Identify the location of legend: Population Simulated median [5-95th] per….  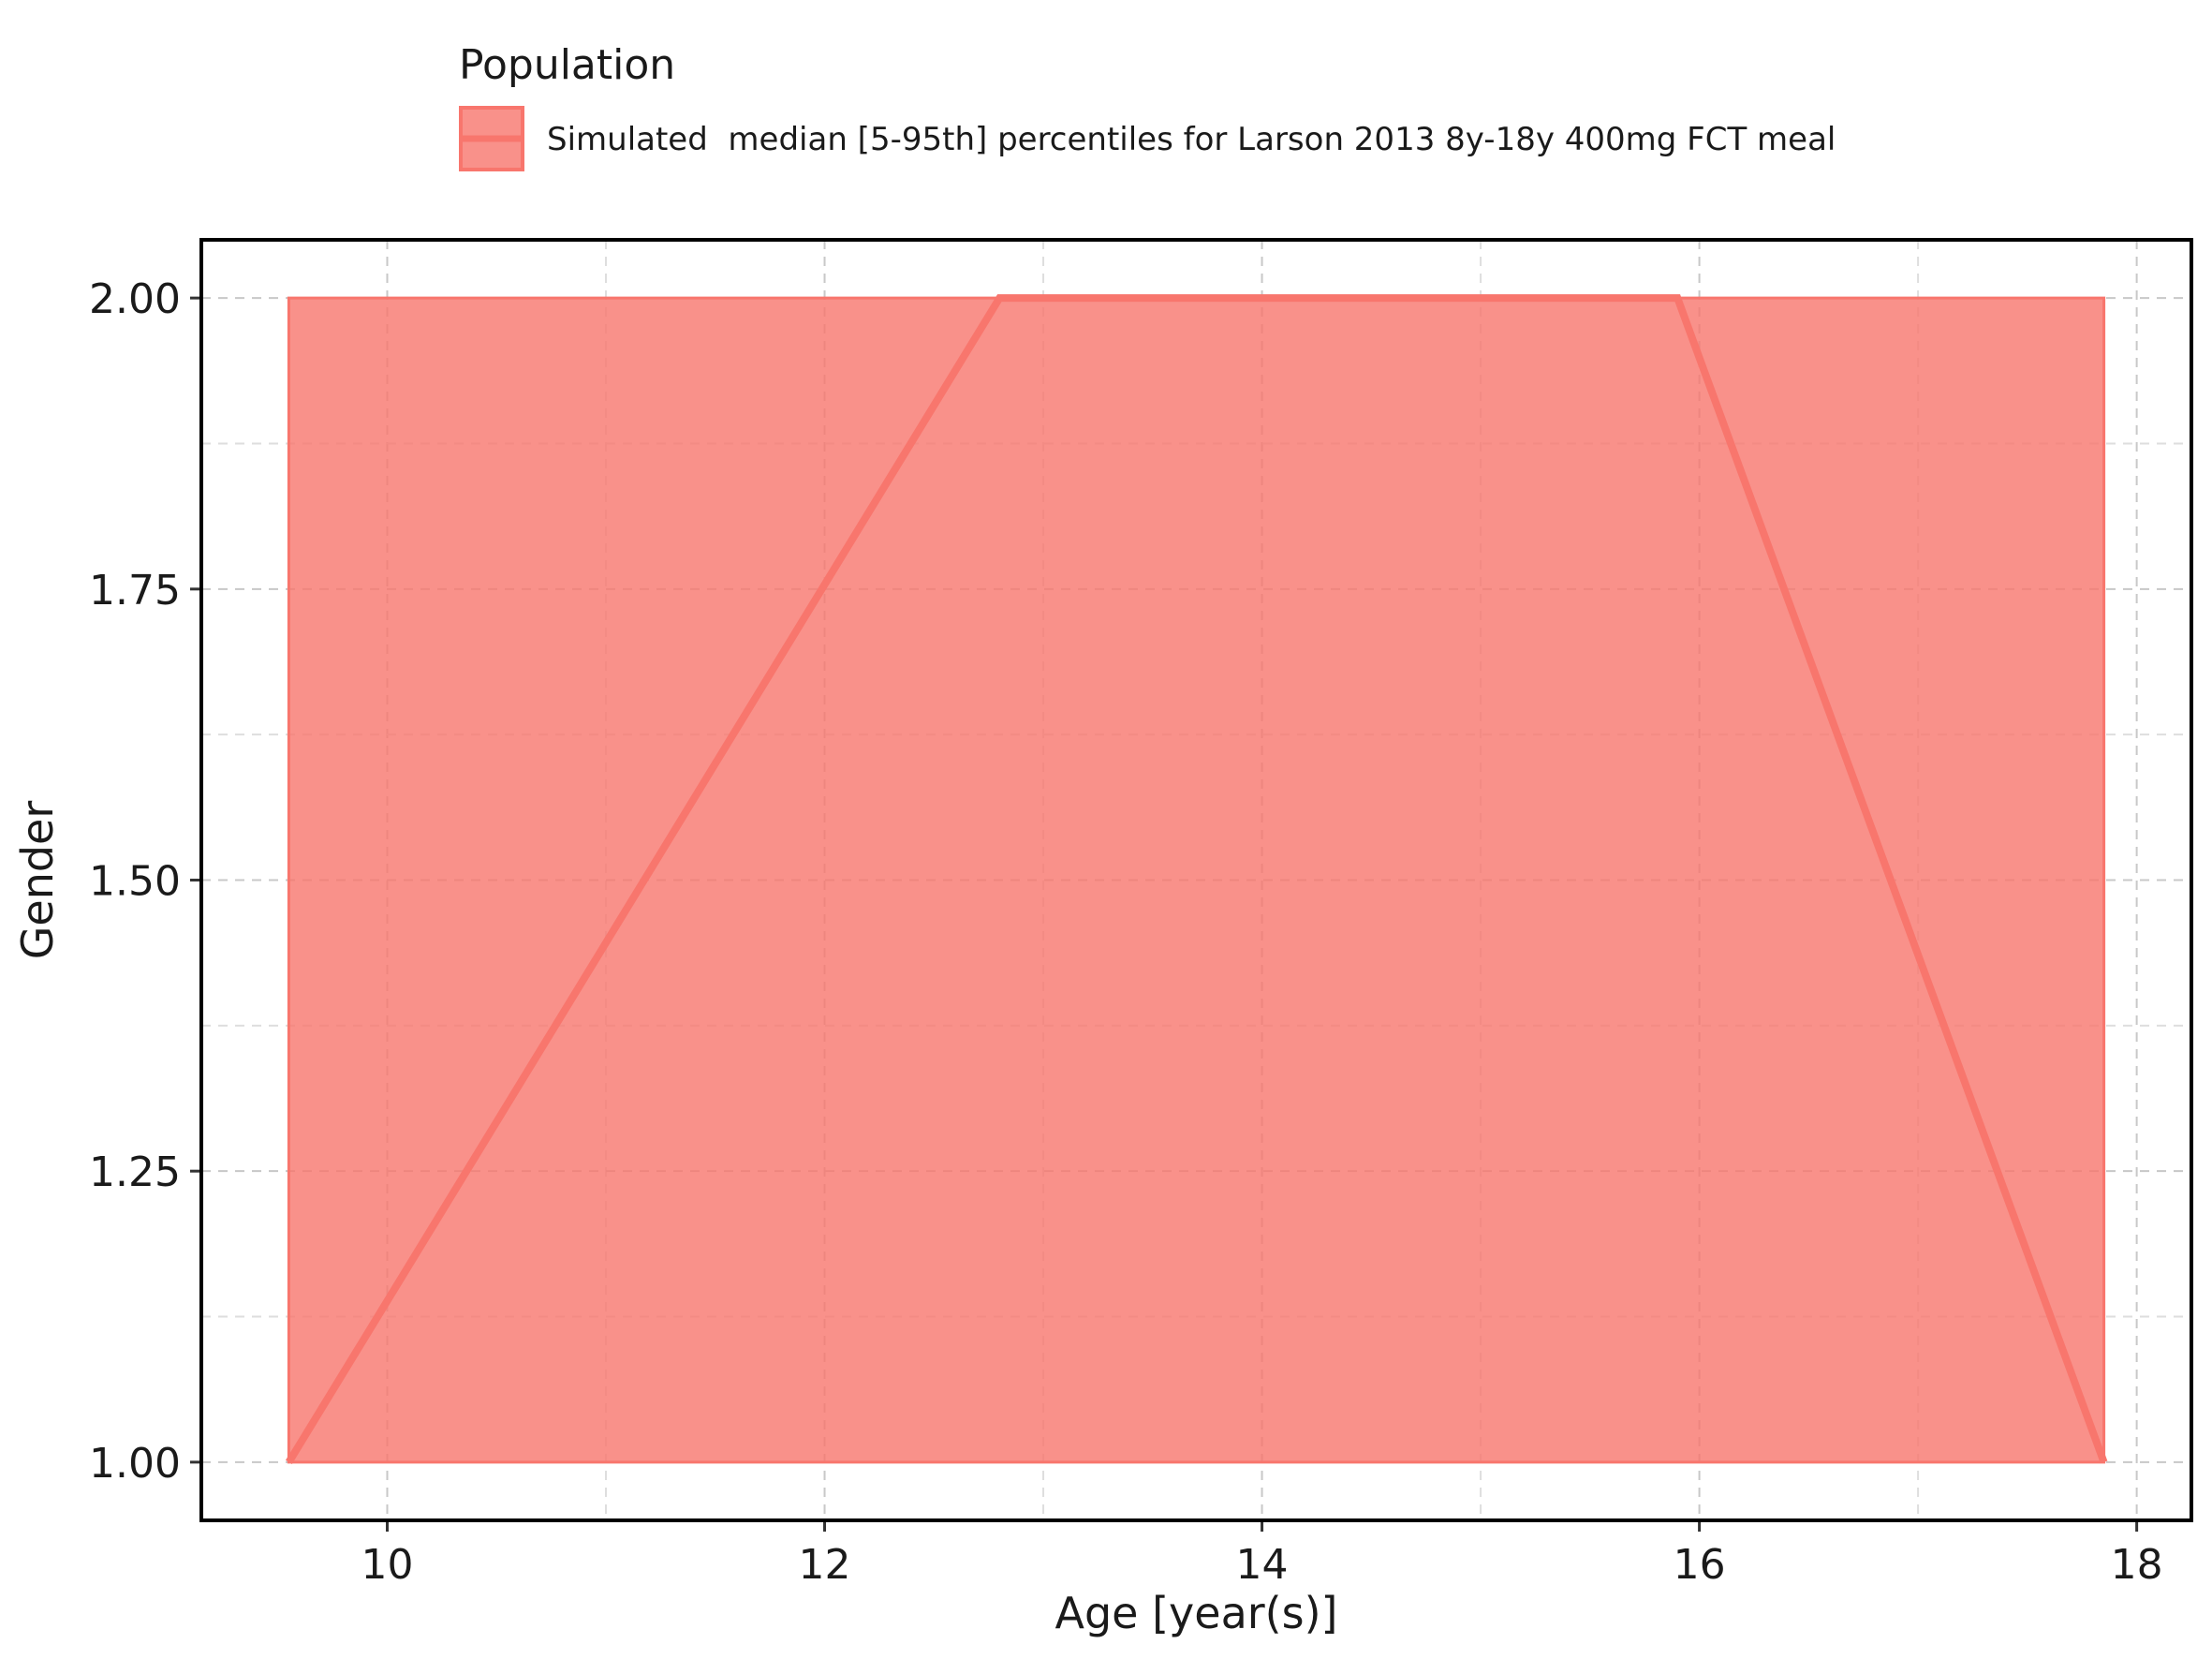
(1147, 106).